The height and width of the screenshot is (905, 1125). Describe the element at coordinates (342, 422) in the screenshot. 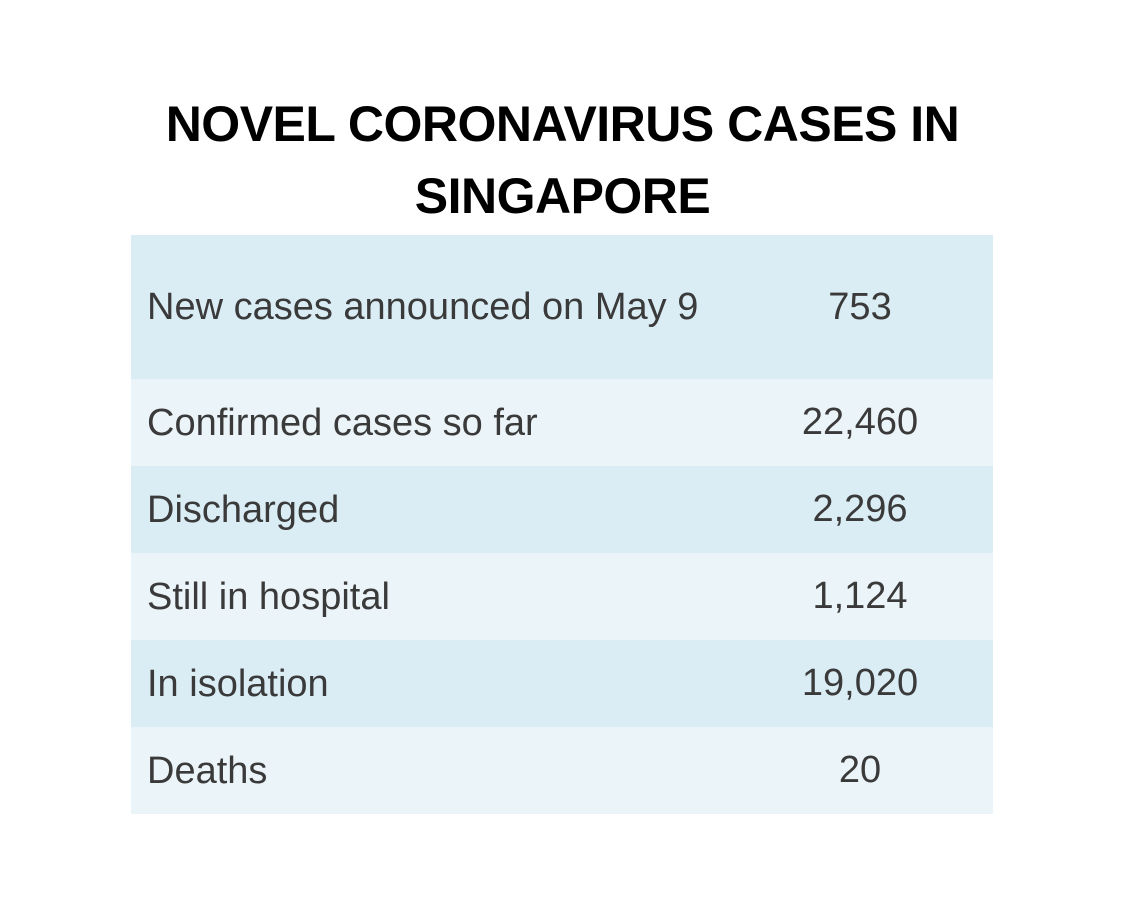

I see `row-label: Confirmed cases so far` at that location.